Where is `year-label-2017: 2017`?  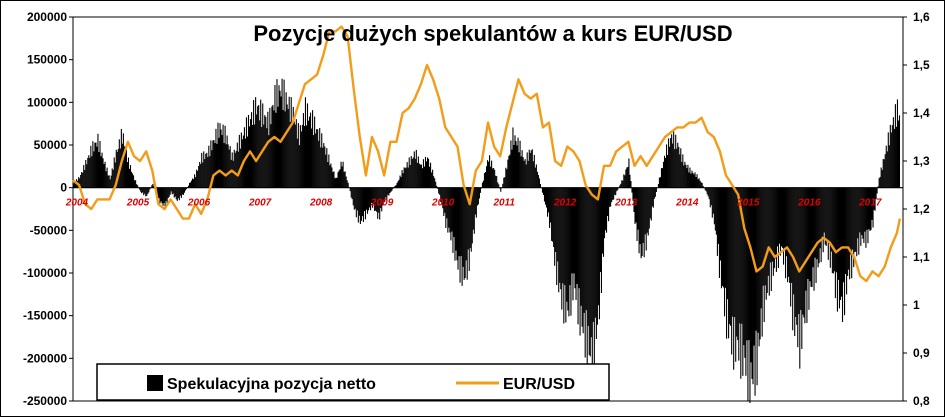 year-label-2017: 2017 is located at coordinates (870, 203).